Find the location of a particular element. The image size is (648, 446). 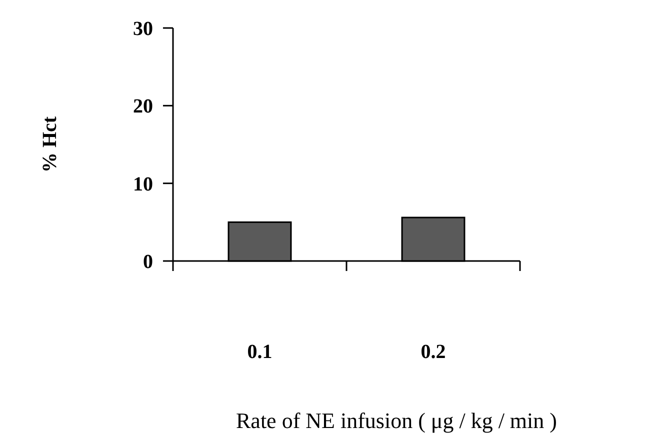

y-tick-label: 30 is located at coordinates (143, 29).